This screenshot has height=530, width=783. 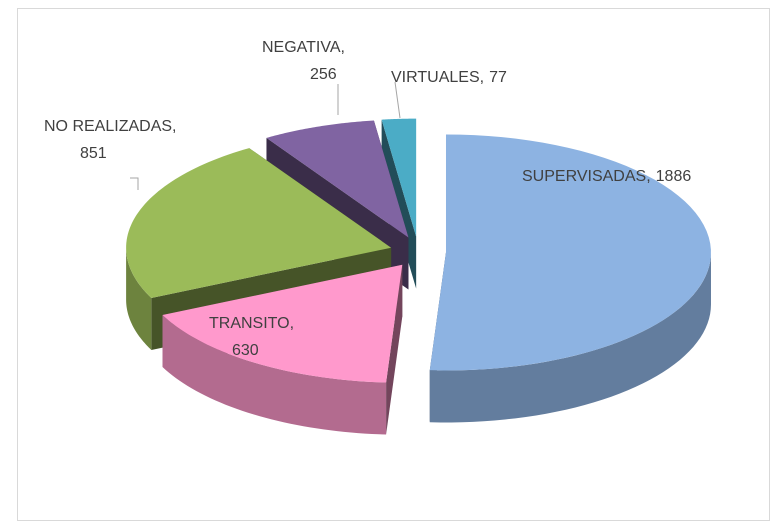 I want to click on data-label-name: TRANSITO, so click(x=249, y=323).